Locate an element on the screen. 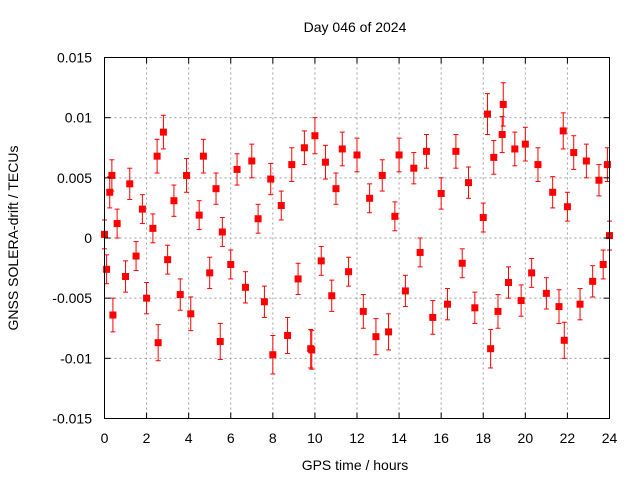 Image resolution: width=640 pixels, height=480 pixels. x-axis-label: GPS time / hours is located at coordinates (355, 465).